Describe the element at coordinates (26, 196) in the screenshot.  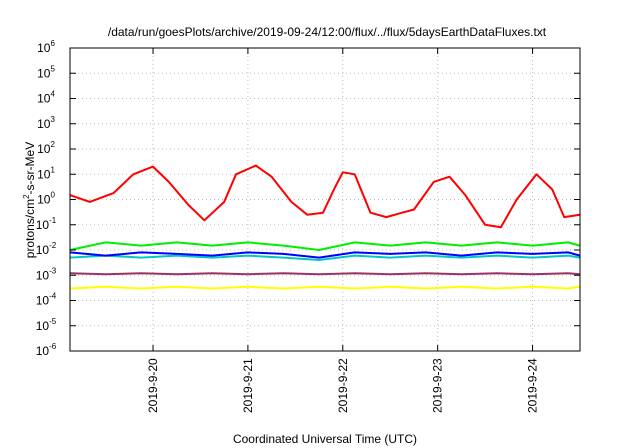
I see `y-axis-label-sup: 2` at that location.